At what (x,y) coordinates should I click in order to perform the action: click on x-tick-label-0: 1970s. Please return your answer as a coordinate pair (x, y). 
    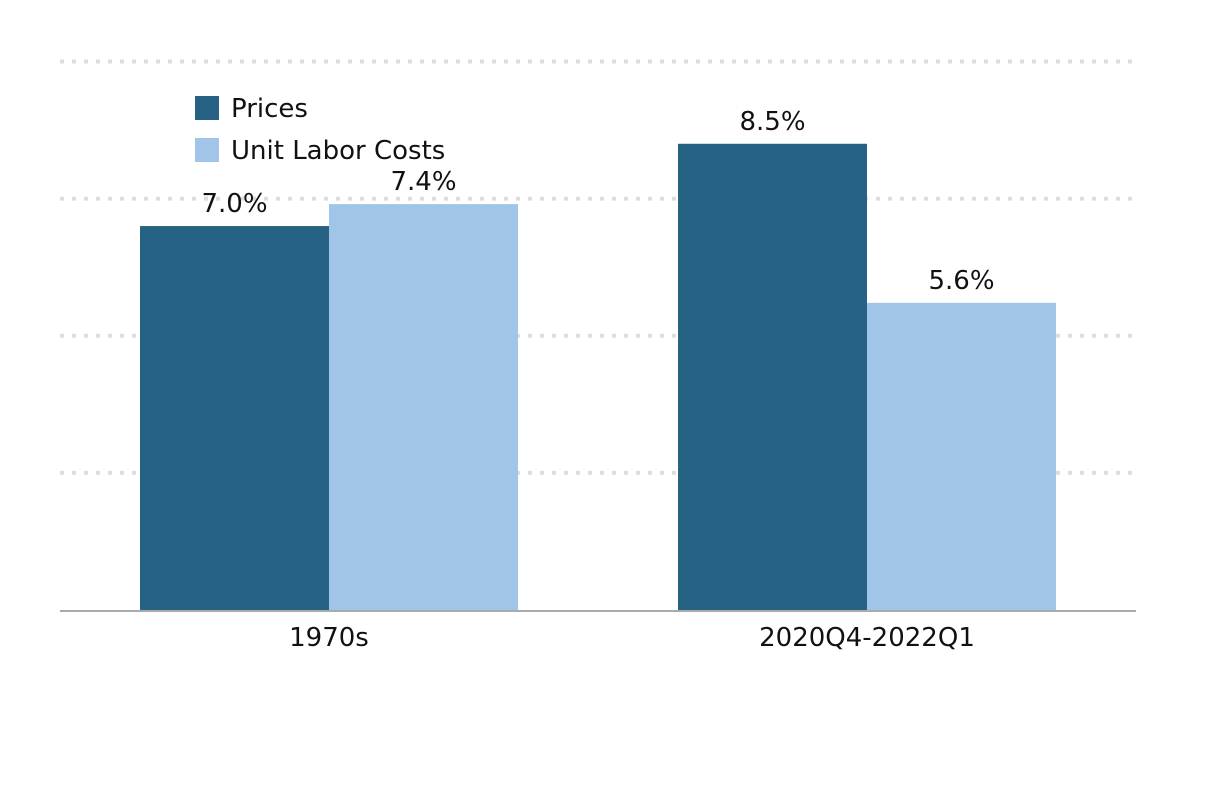
    Looking at the image, I should click on (329, 638).